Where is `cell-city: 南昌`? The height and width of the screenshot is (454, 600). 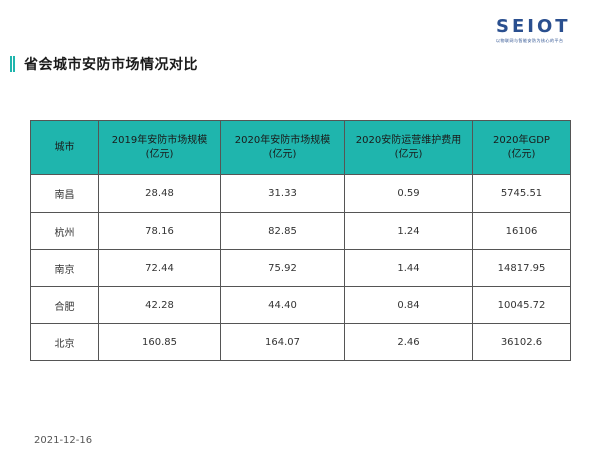
cell-city: 南昌 is located at coordinates (64, 193).